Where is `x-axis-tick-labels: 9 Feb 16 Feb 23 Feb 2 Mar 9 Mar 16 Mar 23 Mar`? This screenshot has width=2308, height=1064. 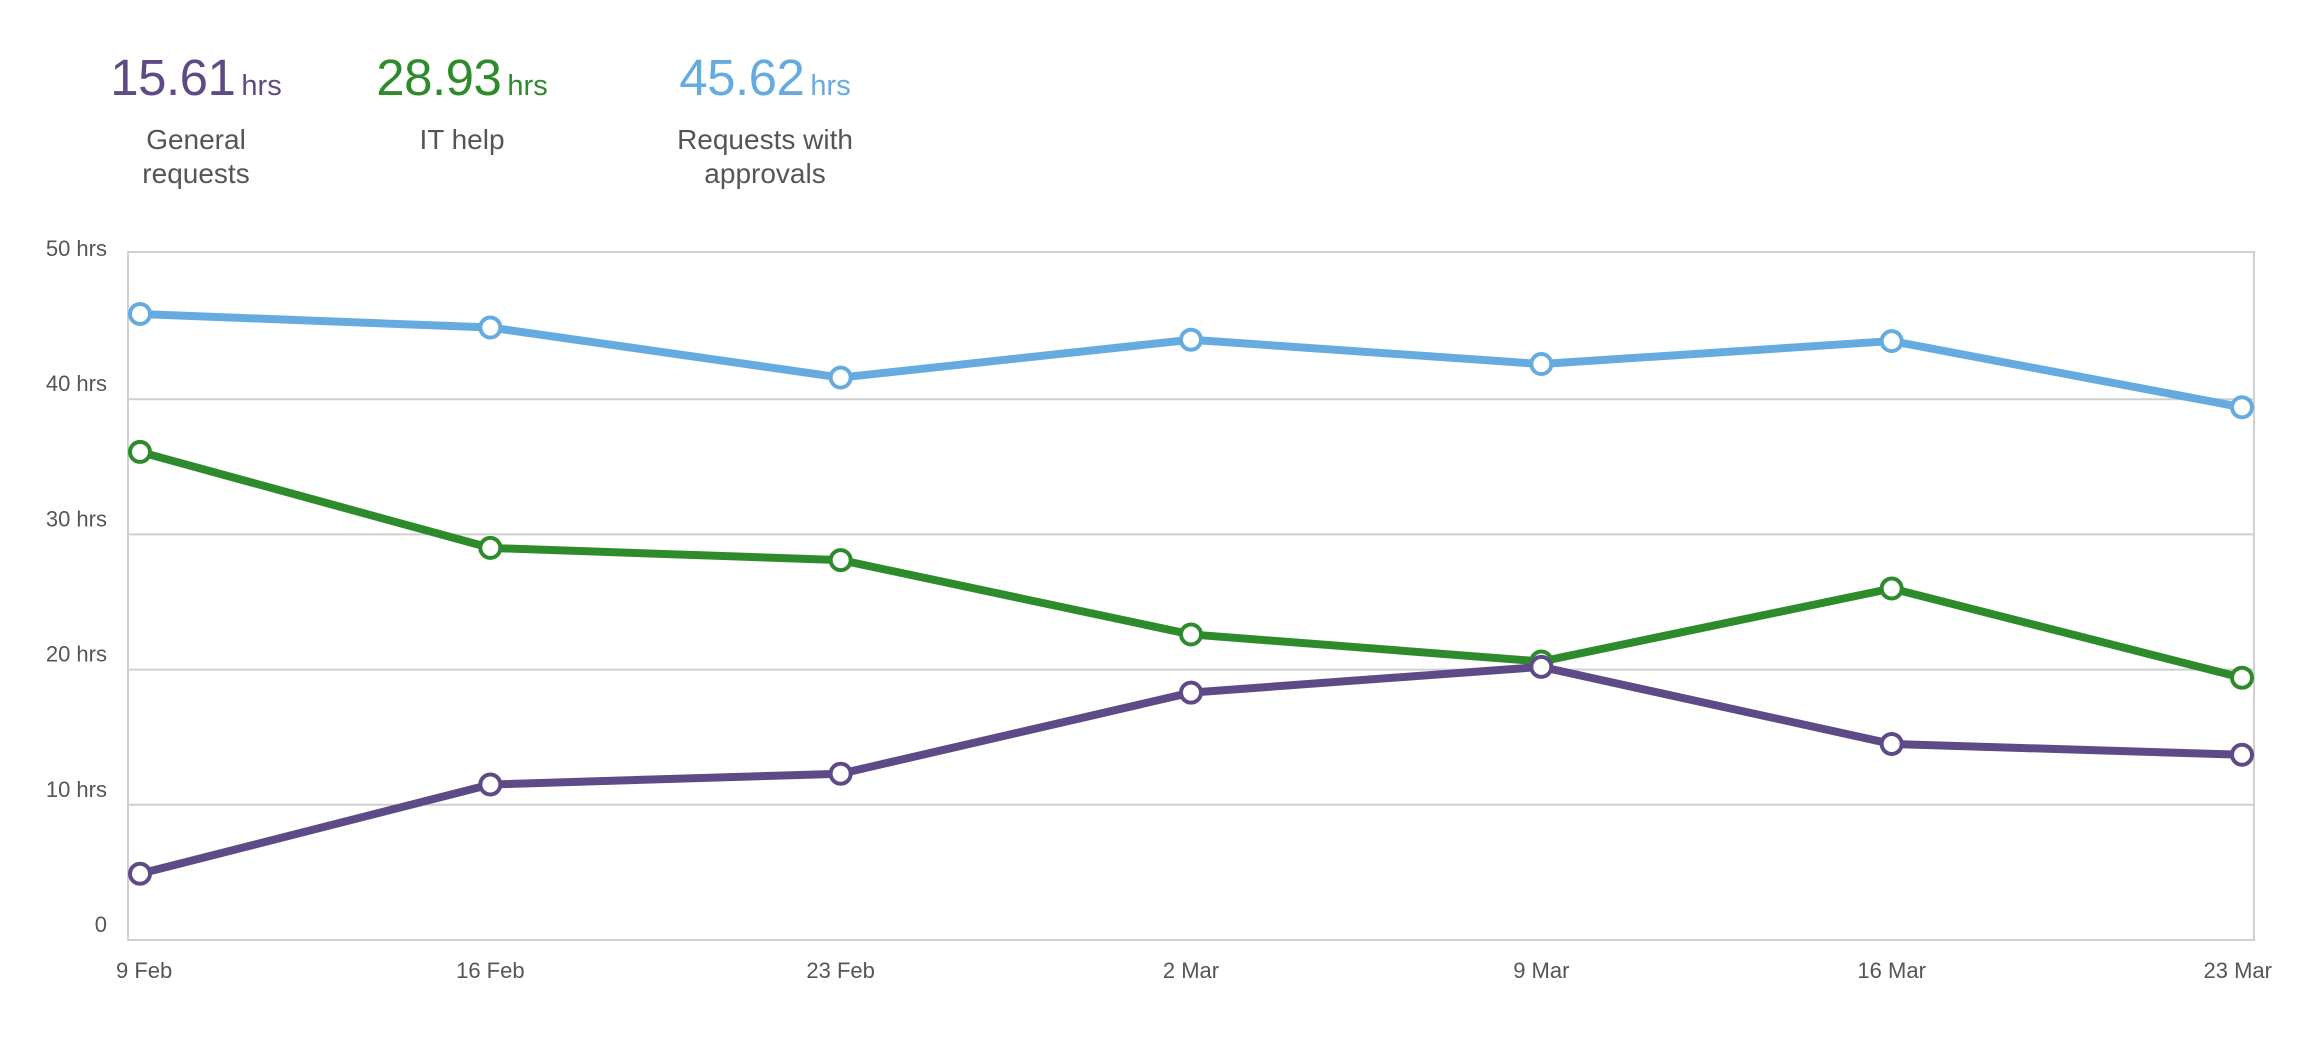 x-axis-tick-labels: 9 Feb 16 Feb 23 Feb 2 Mar 9 Mar 16 Mar 23 Mar is located at coordinates (1194, 970).